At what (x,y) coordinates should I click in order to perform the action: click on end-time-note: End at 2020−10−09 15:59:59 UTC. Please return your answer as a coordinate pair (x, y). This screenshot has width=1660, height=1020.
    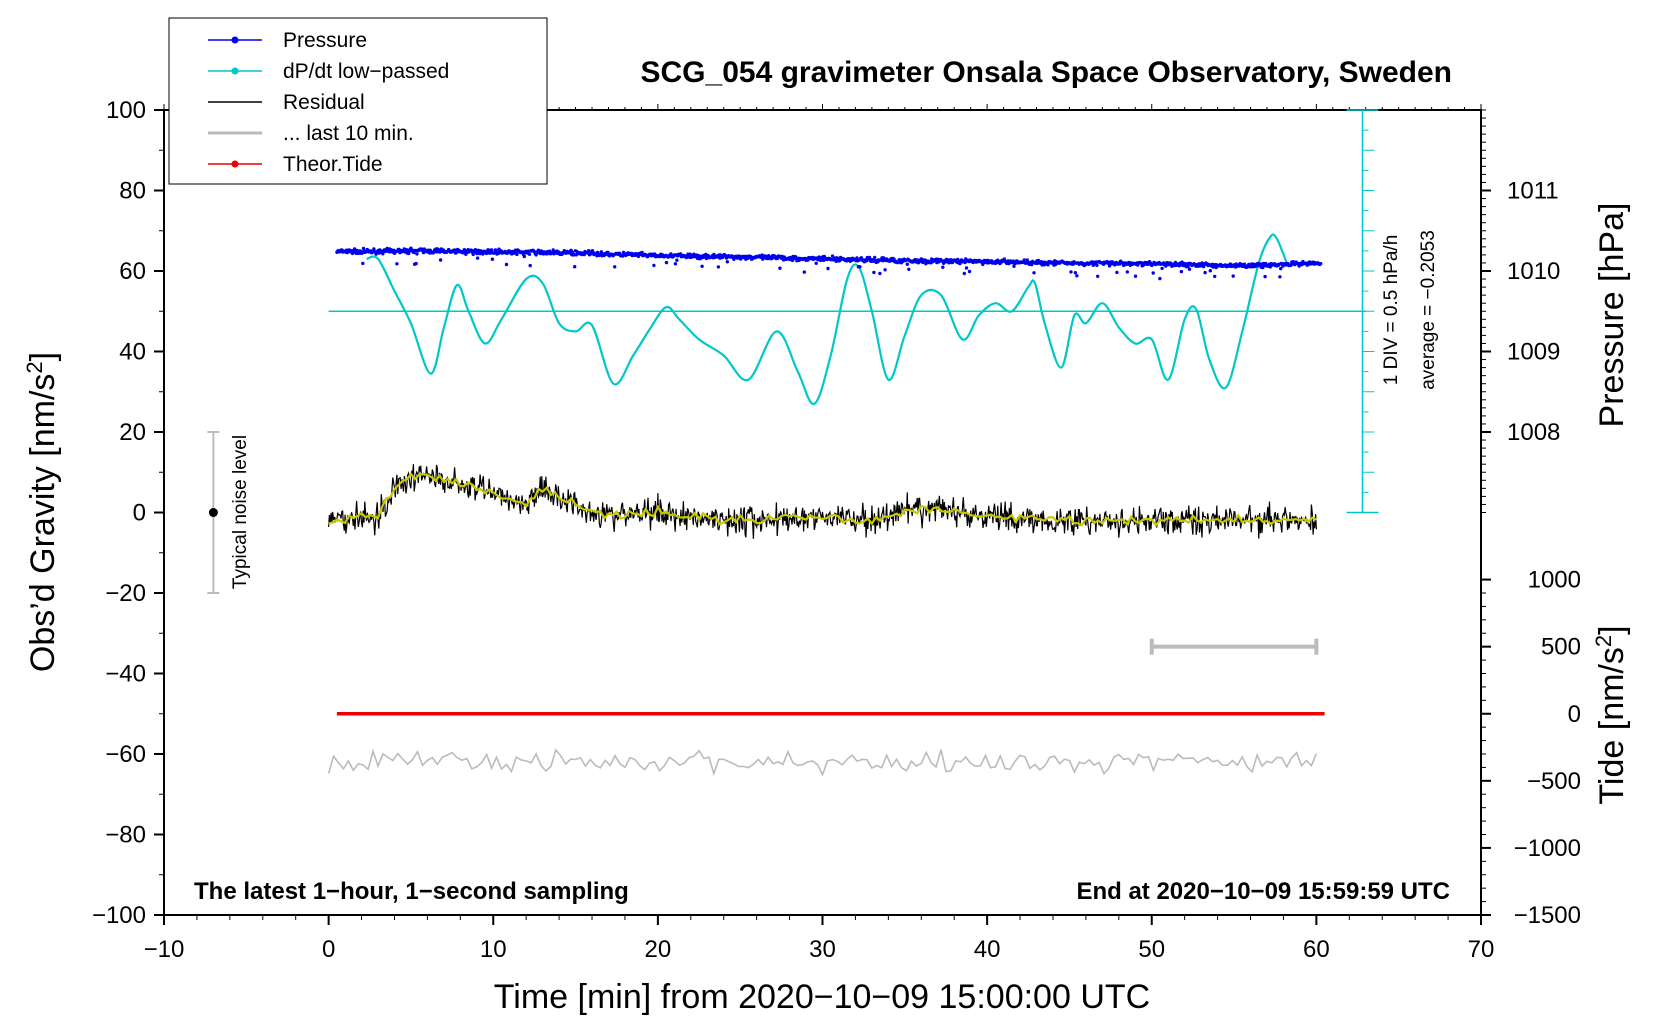
    Looking at the image, I should click on (1263, 891).